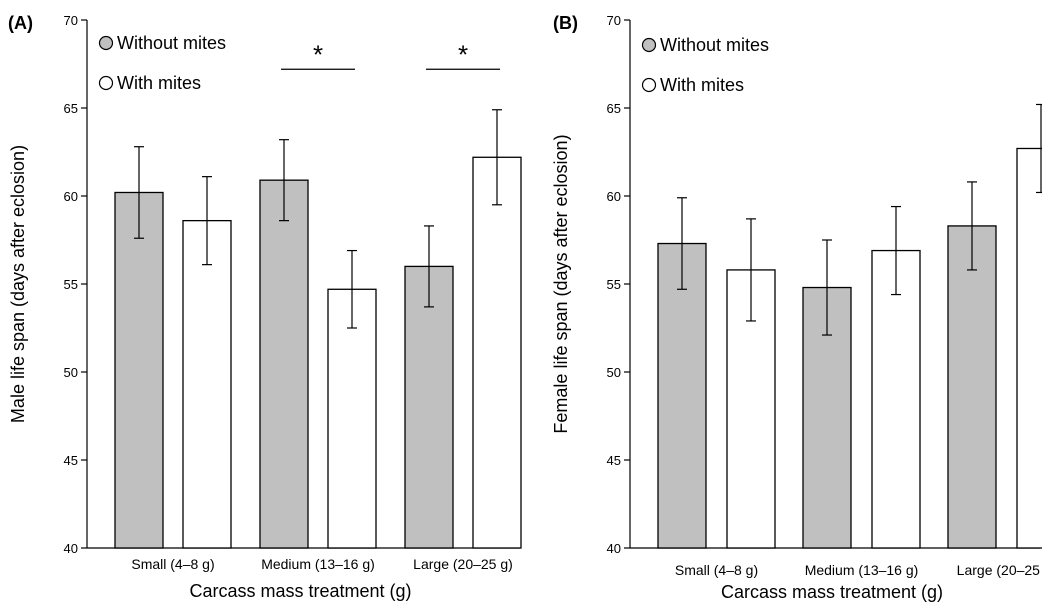 This screenshot has width=1042, height=607. Describe the element at coordinates (18, 284) in the screenshot. I see `y-axis-title: Male life span (days after eclosion)` at that location.